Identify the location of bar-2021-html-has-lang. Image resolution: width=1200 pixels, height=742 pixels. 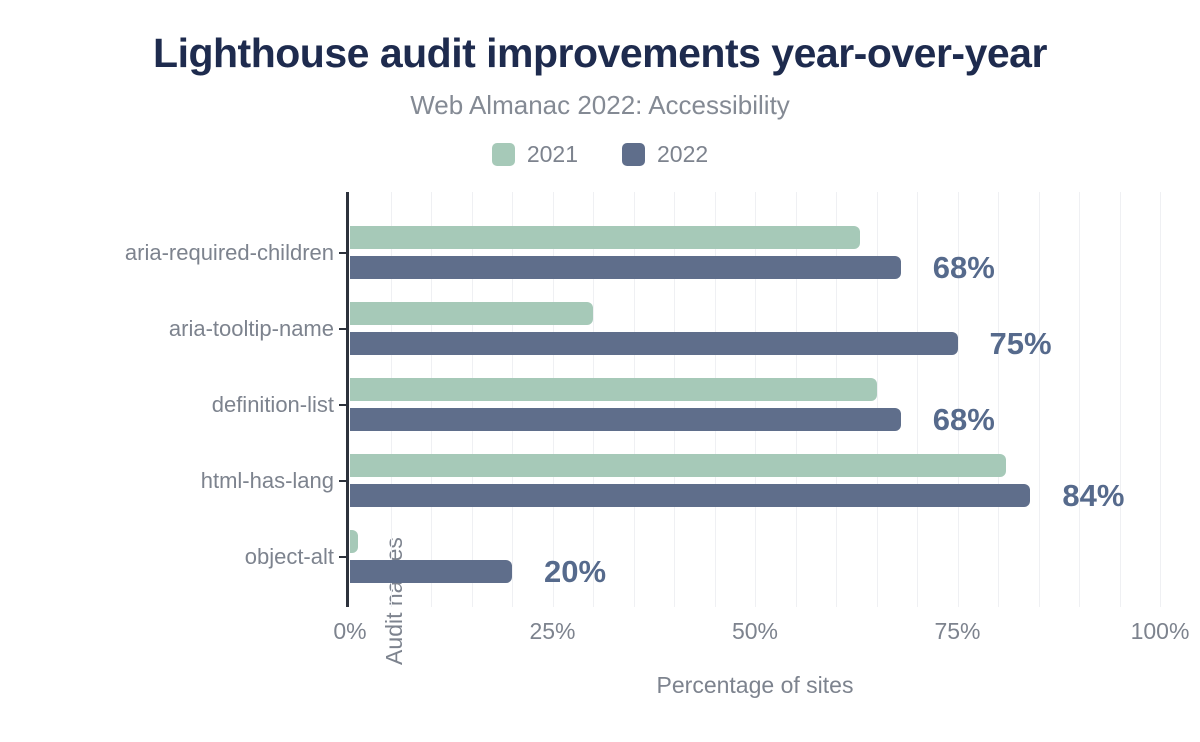
(678, 465).